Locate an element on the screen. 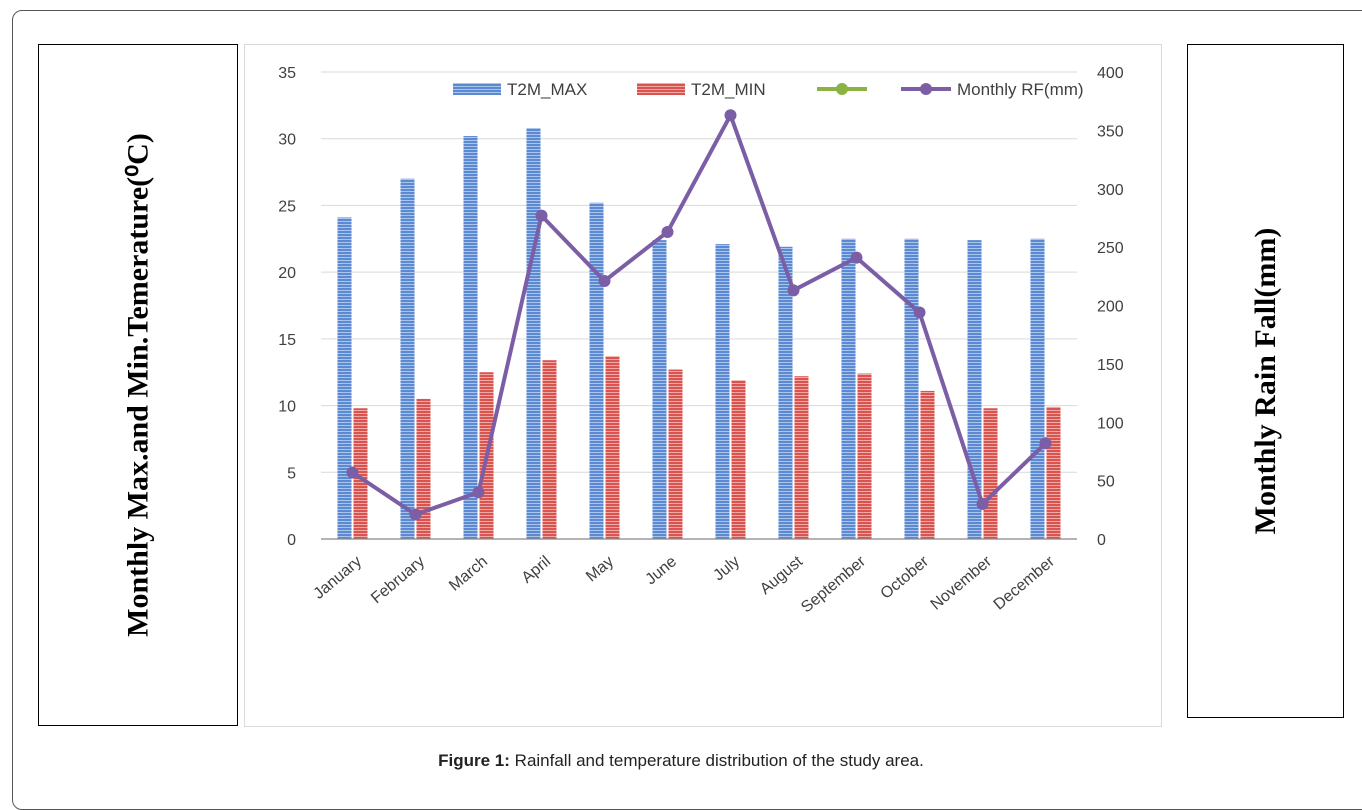 This screenshot has width=1362, height=810. caption-prefix: Figure 1: is located at coordinates (474, 760).